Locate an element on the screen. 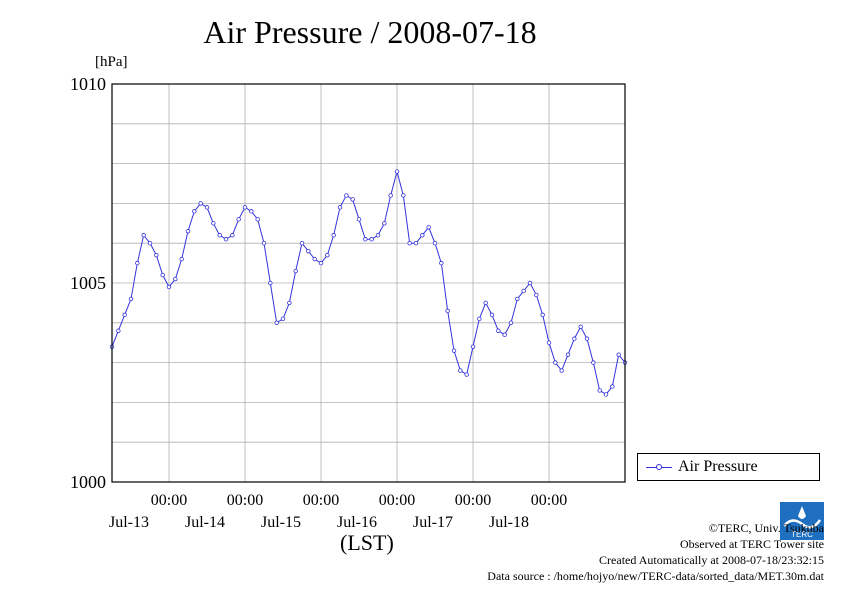 The height and width of the screenshot is (595, 842). legend-label: Air Pressure is located at coordinates (718, 466).